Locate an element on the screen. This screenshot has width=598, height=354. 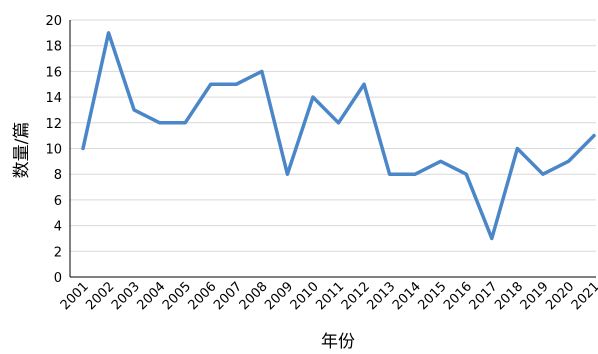
y-tick-label: 12 is located at coordinates (53, 124).